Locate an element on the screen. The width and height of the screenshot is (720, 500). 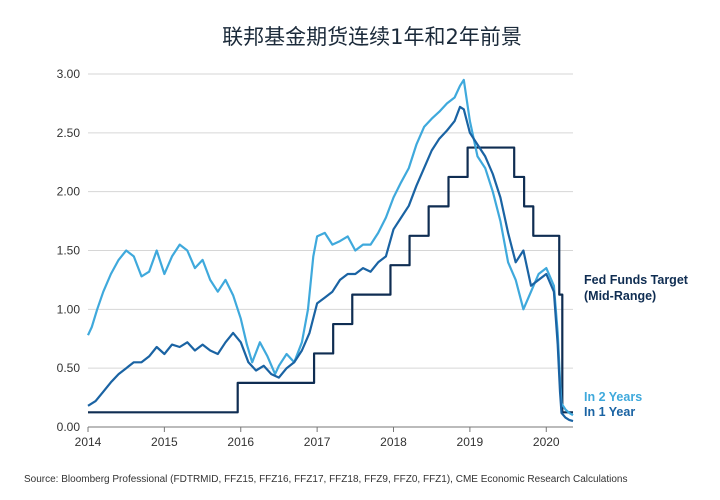
x-tick-label: 2019 is located at coordinates (470, 442).